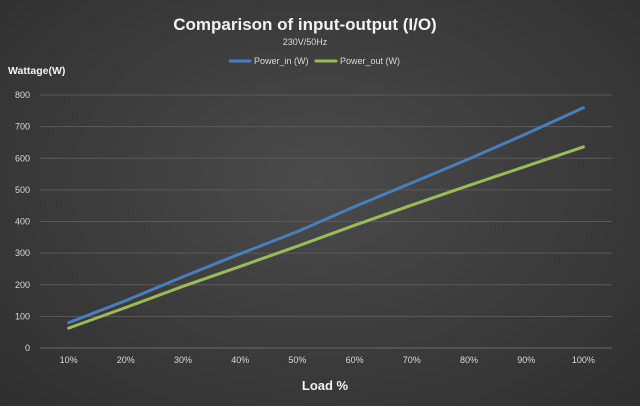 The image size is (640, 406). I want to click on y-axis-title: Wattage(W), so click(36, 71).